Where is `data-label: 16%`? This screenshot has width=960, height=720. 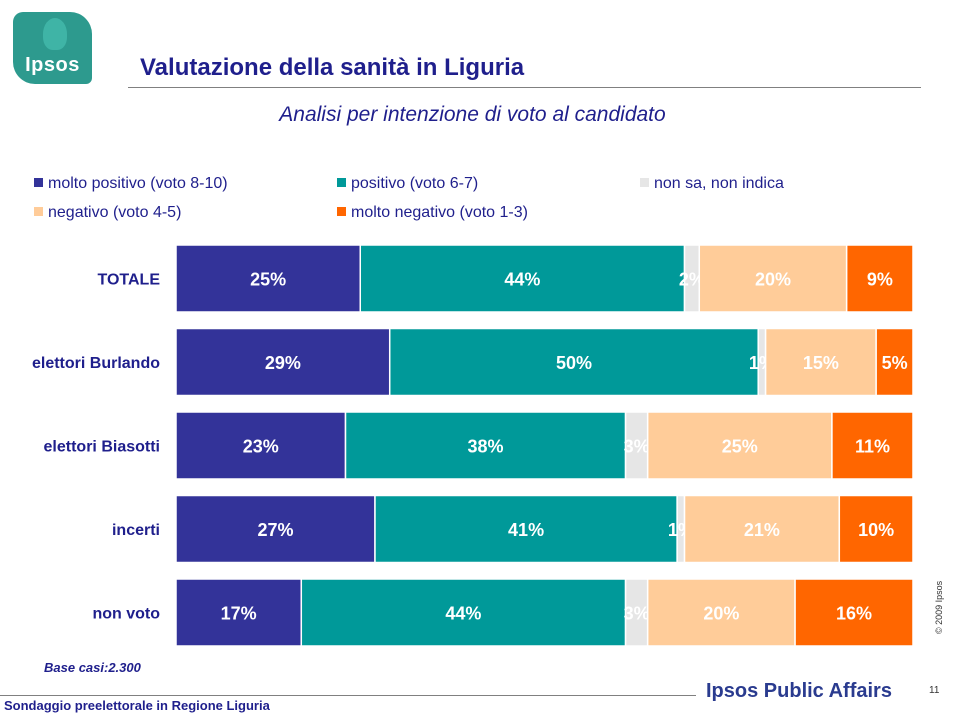 data-label: 16% is located at coordinates (854, 614).